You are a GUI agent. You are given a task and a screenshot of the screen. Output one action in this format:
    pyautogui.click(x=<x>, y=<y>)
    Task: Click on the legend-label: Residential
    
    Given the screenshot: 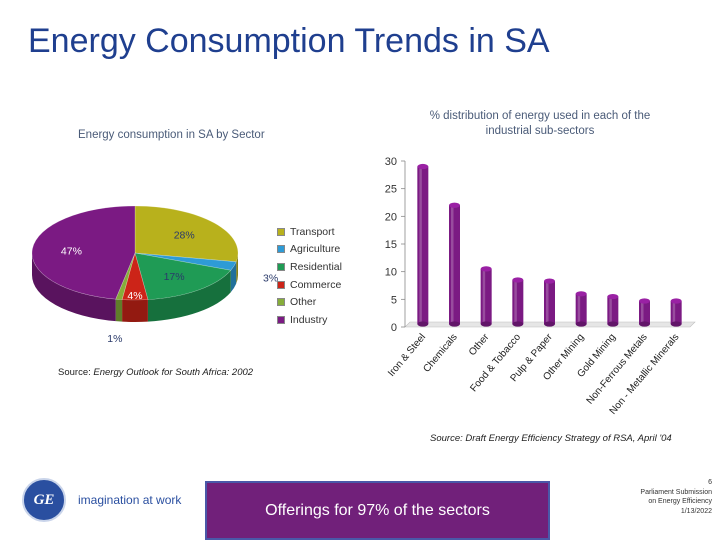 What is the action you would take?
    pyautogui.click(x=316, y=266)
    